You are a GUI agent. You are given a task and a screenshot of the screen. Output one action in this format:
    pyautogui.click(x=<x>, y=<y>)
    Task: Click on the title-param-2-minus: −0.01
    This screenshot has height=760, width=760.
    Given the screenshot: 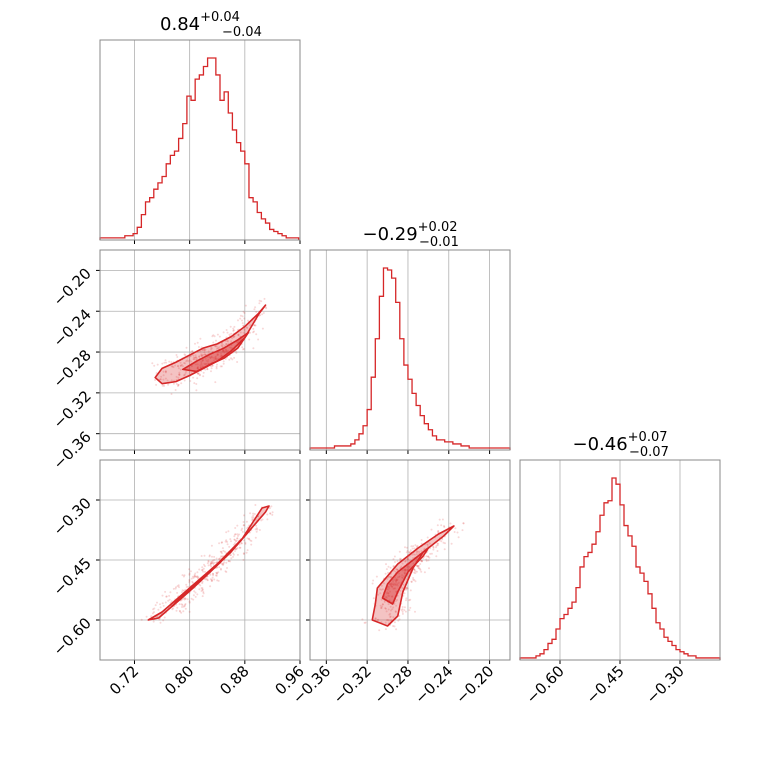 What is the action you would take?
    pyautogui.click(x=439, y=242)
    